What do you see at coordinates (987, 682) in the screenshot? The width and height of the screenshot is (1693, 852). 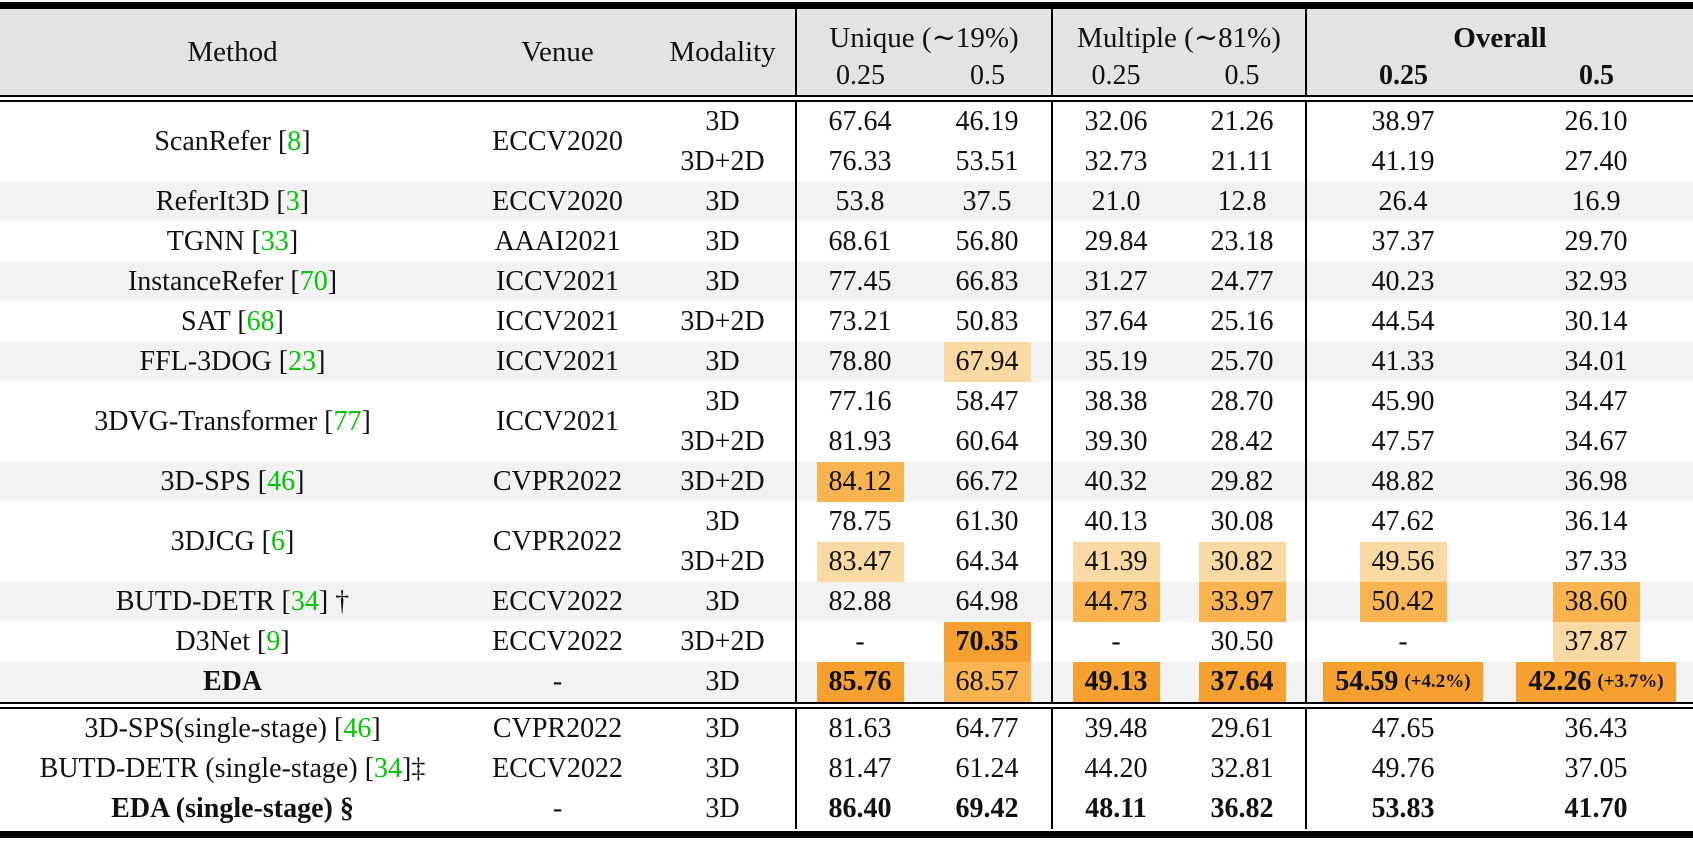 I see `cell-value: 68.57` at bounding box center [987, 682].